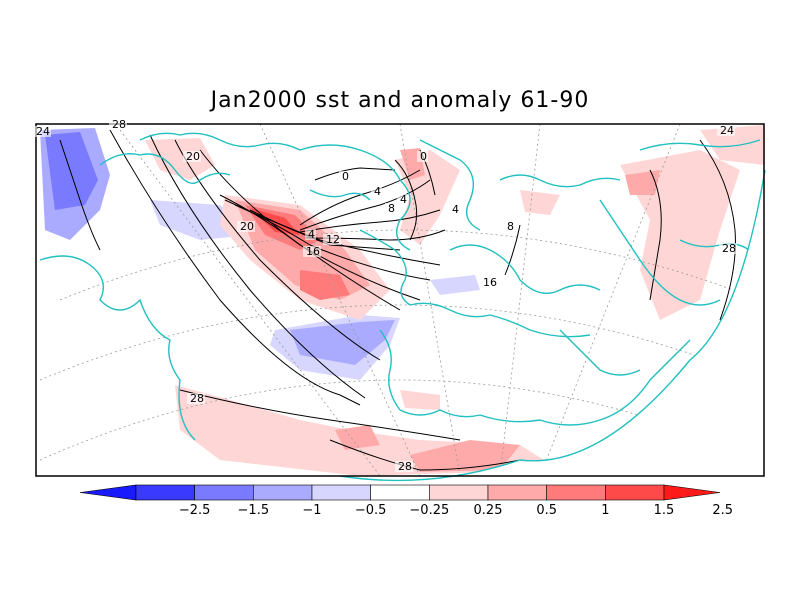 This screenshot has height=600, width=800. I want to click on colorbar-tick-label: 1, so click(605, 510).